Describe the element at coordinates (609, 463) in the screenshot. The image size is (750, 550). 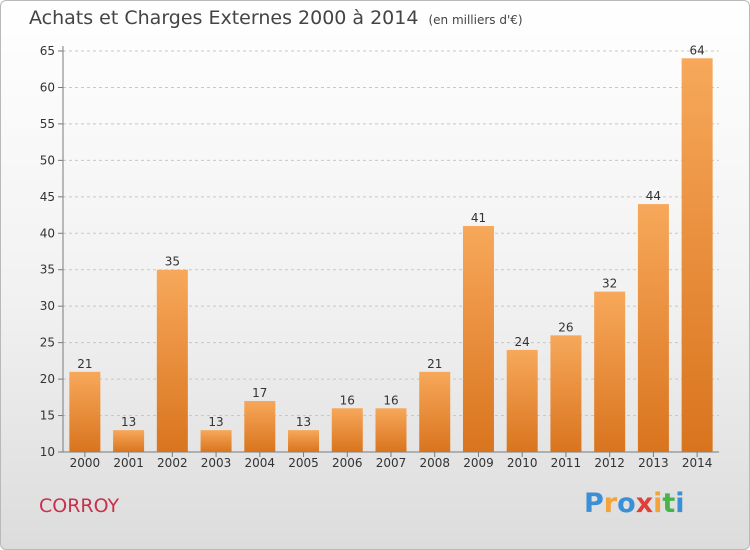
I see `x-tick-label-2012: 2012` at that location.